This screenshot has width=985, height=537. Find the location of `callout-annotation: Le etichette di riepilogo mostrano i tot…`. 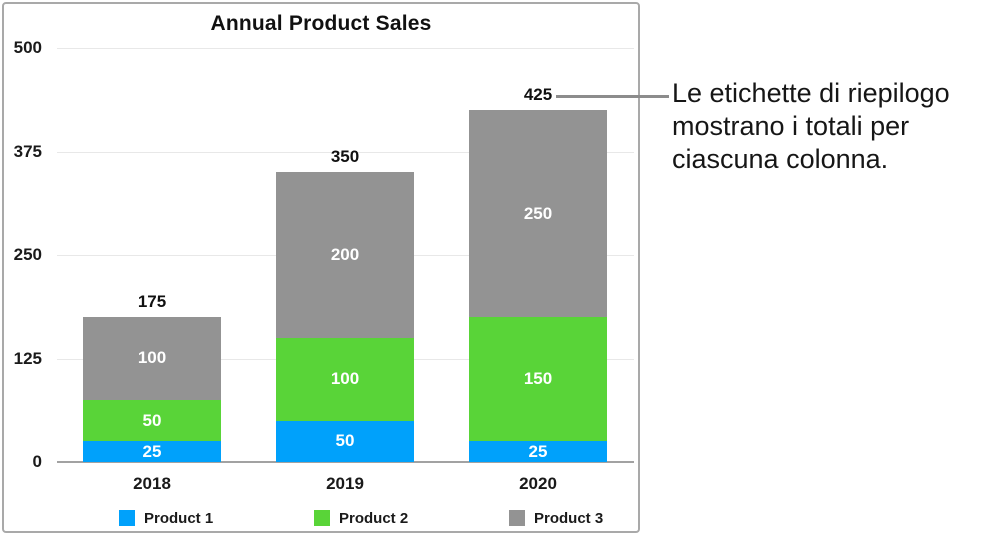

callout-annotation: Le etichette di riepilogo mostrano i tot… is located at coordinates (811, 126).